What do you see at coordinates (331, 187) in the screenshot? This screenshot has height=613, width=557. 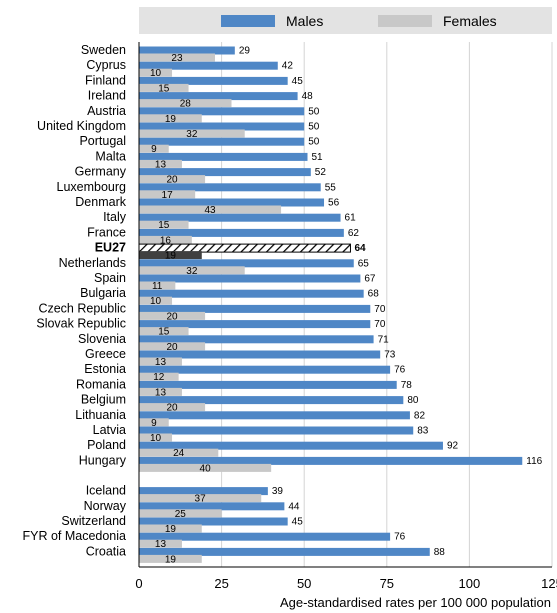 I see `value-label-males: 55` at bounding box center [331, 187].